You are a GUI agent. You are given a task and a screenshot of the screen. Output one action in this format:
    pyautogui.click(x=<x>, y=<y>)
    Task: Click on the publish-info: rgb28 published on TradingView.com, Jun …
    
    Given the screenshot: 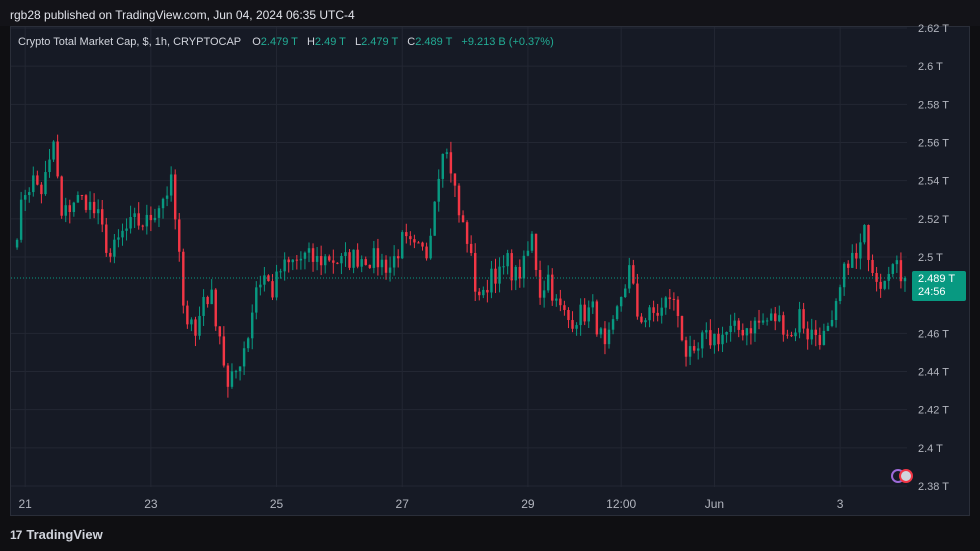 What is the action you would take?
    pyautogui.click(x=182, y=15)
    